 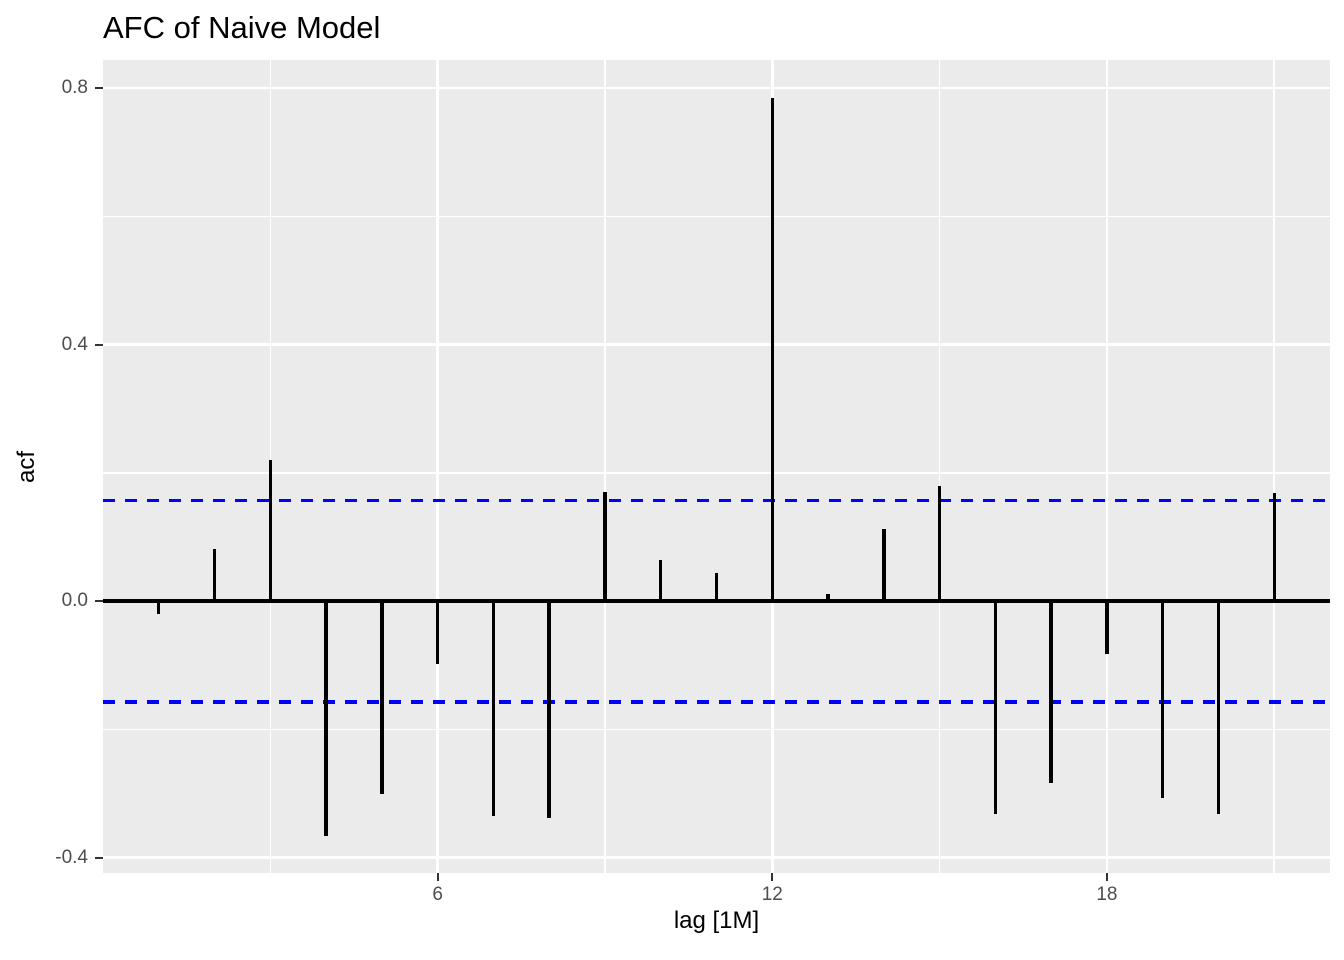 What do you see at coordinates (74, 601) in the screenshot?
I see `y-tick-label: 0.0` at bounding box center [74, 601].